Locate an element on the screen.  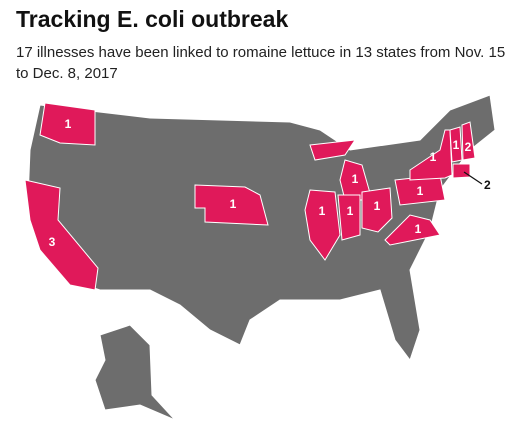
state-ct is located at coordinates (461, 171).